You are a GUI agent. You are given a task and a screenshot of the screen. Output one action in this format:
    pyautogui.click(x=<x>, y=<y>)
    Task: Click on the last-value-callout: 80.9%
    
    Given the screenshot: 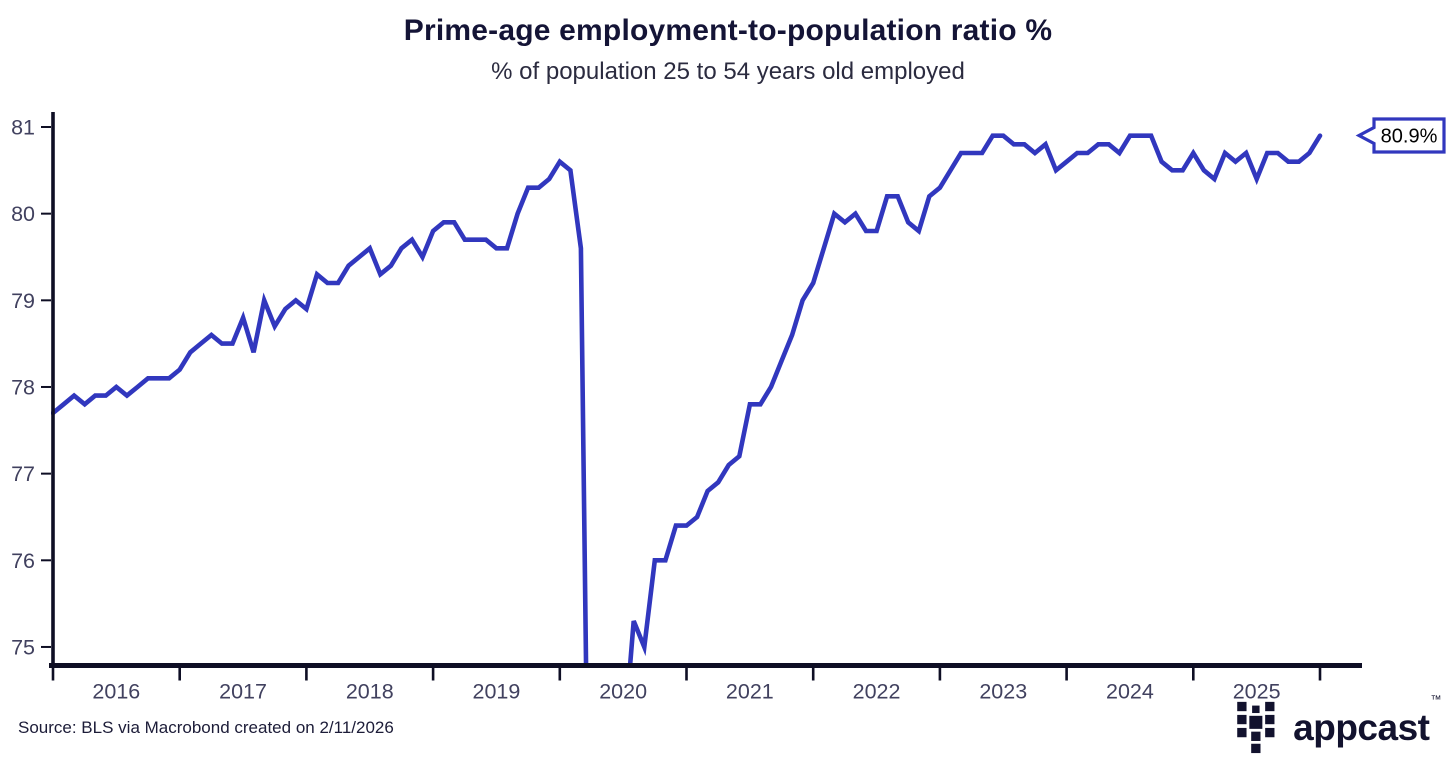 What is the action you would take?
    pyautogui.click(x=1400, y=135)
    